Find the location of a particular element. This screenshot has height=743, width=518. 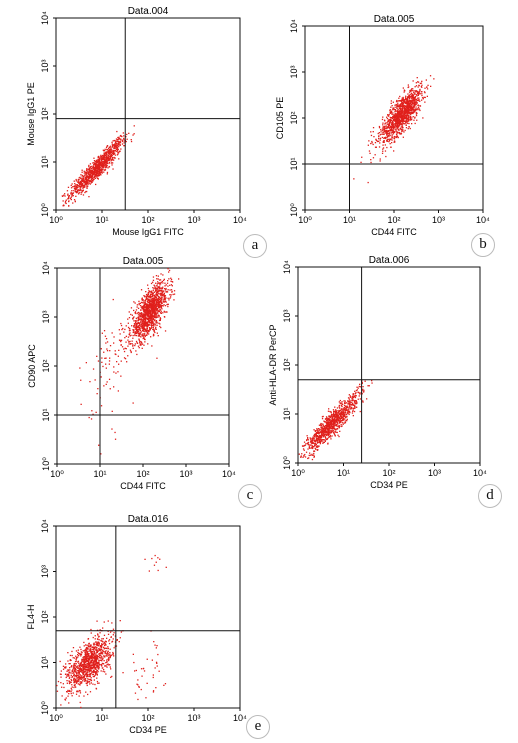

panel-letter-a: a is located at coordinates (255, 246).